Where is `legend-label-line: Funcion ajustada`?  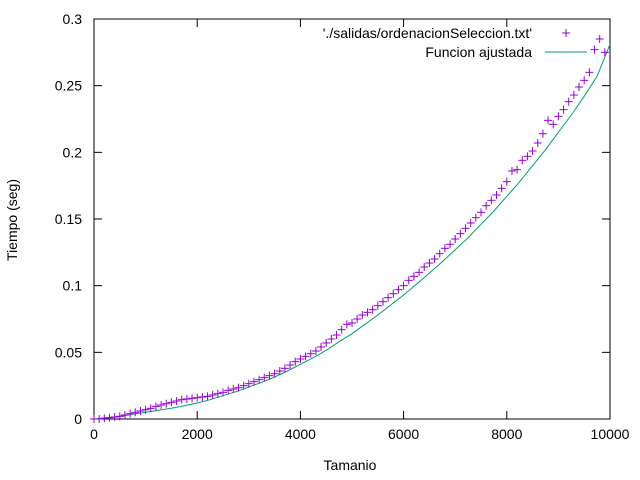 legend-label-line: Funcion ajustada is located at coordinates (478, 52).